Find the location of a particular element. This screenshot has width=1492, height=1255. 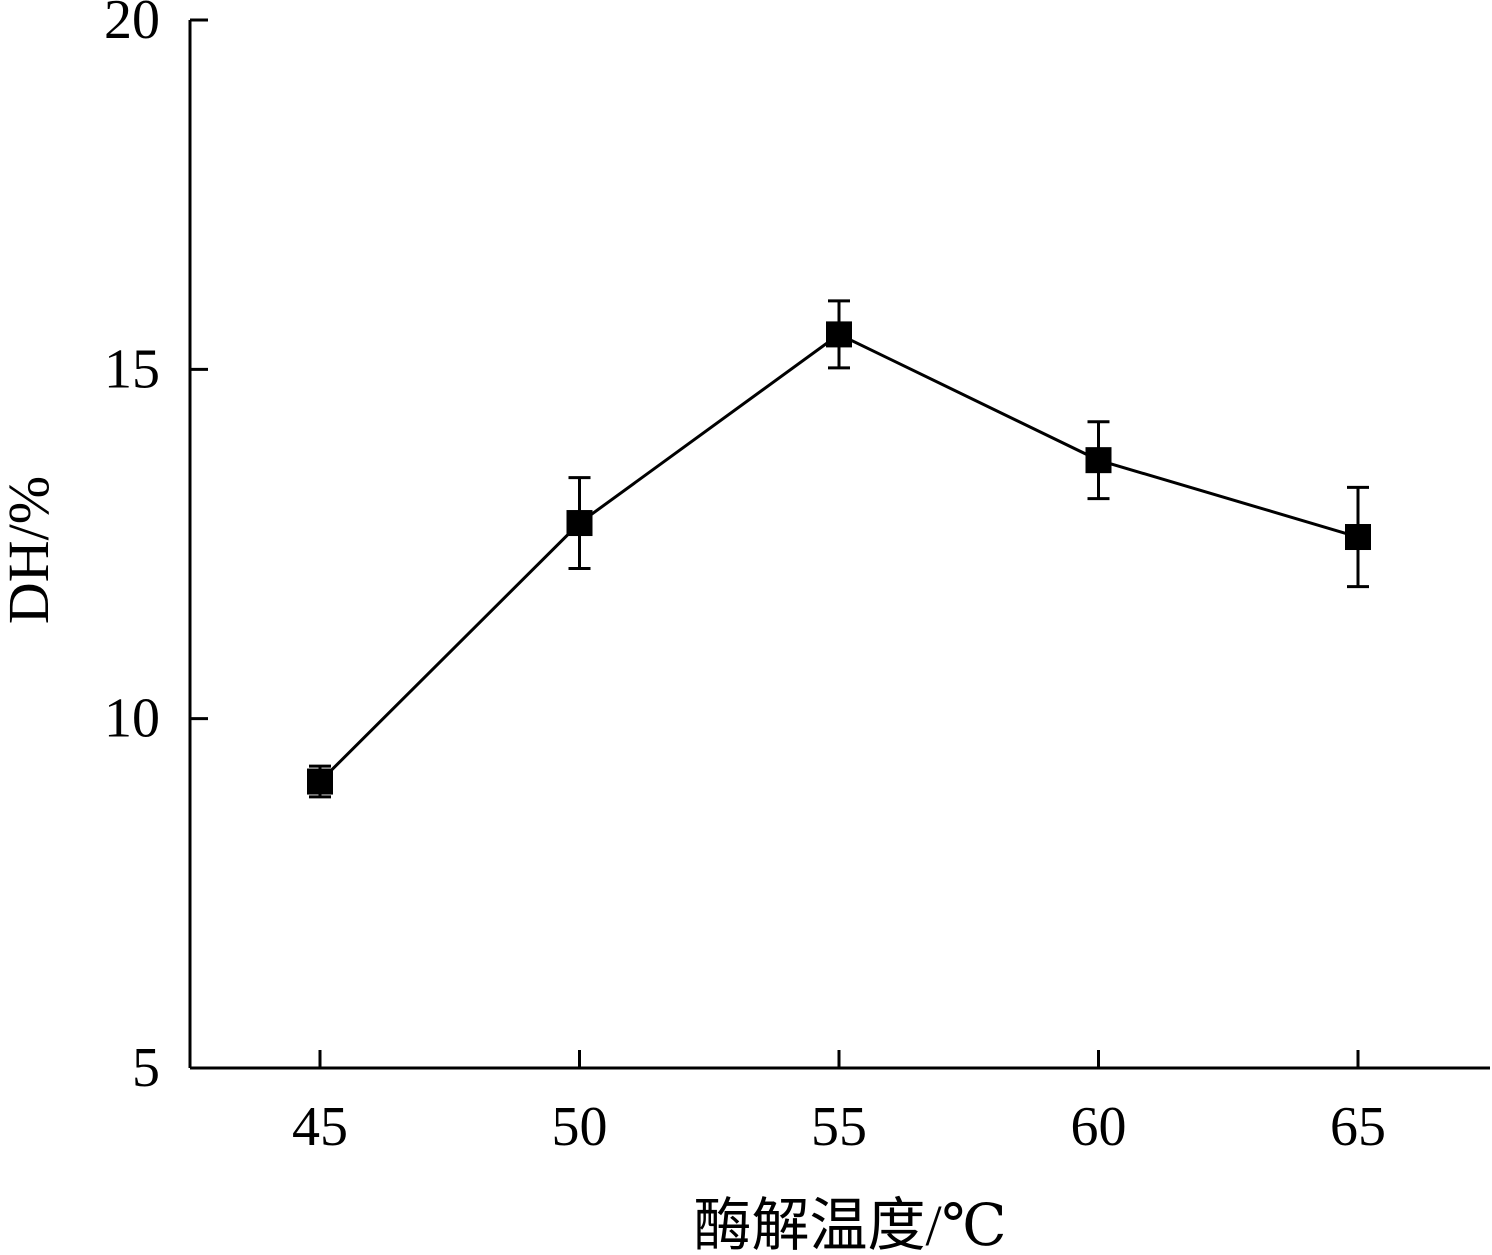

x-axis-title: 酶解温度/℃ is located at coordinates (850, 1224).